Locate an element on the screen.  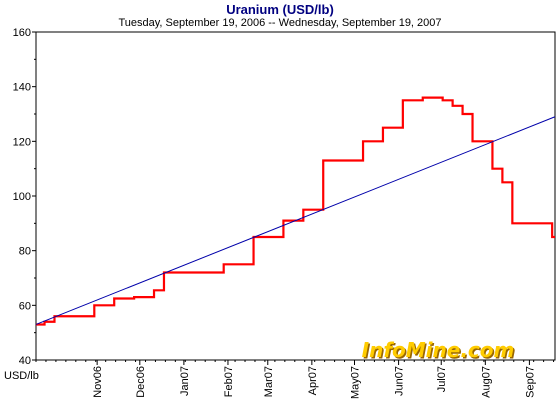
y-tick-label: 100 is located at coordinates (22, 197).